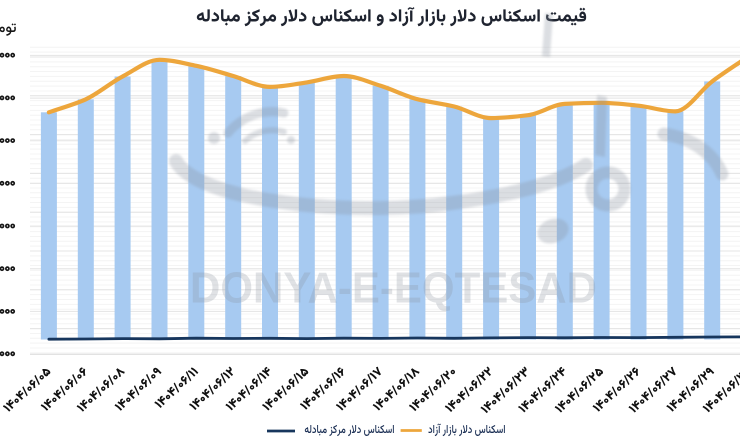 Image resolution: width=740 pixels, height=442 pixels. Describe the element at coordinates (393, 288) in the screenshot. I see `svg-text: DONYA-E-EQTESAD` at that location.